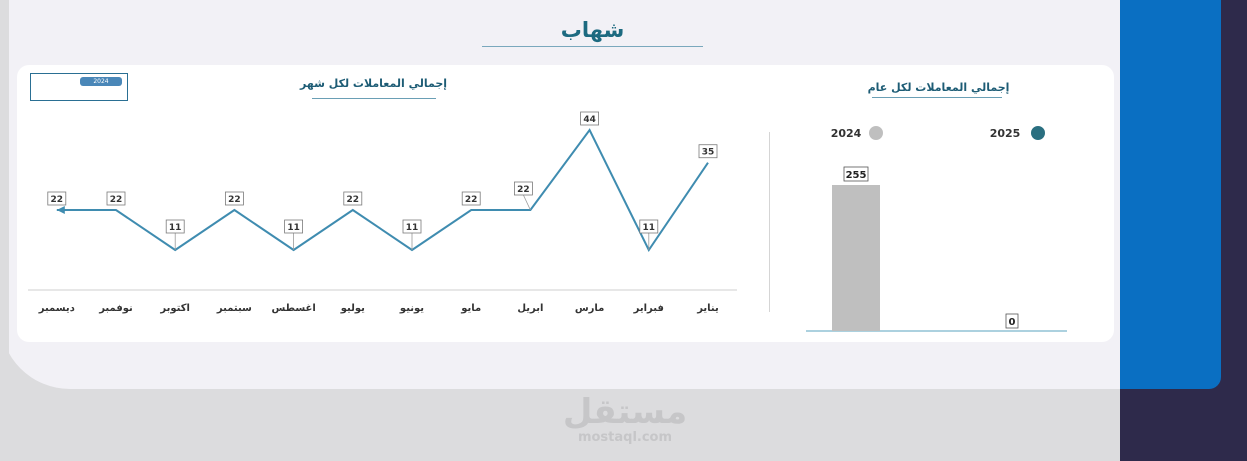  I want to click on watermark: مستقل mostaql.com, so click(625, 420).